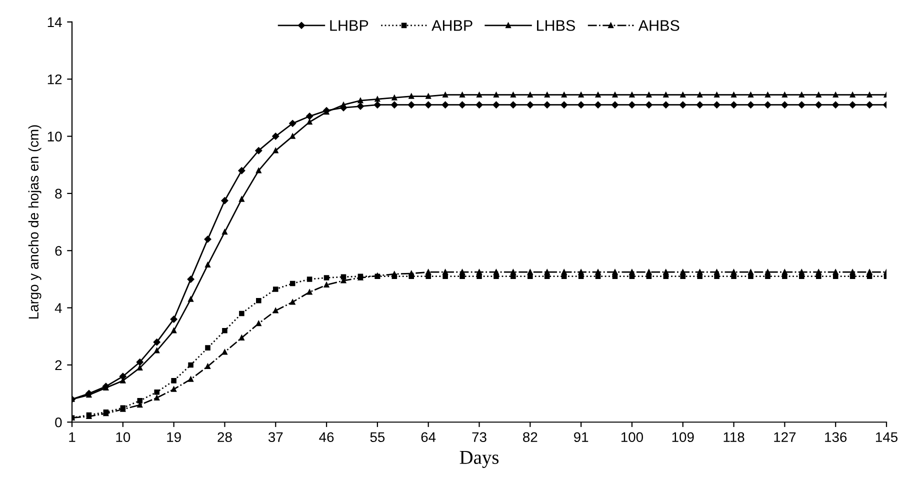 Image resolution: width=900 pixels, height=488 pixels. I want to click on x-tick-label: 64, so click(428, 437).